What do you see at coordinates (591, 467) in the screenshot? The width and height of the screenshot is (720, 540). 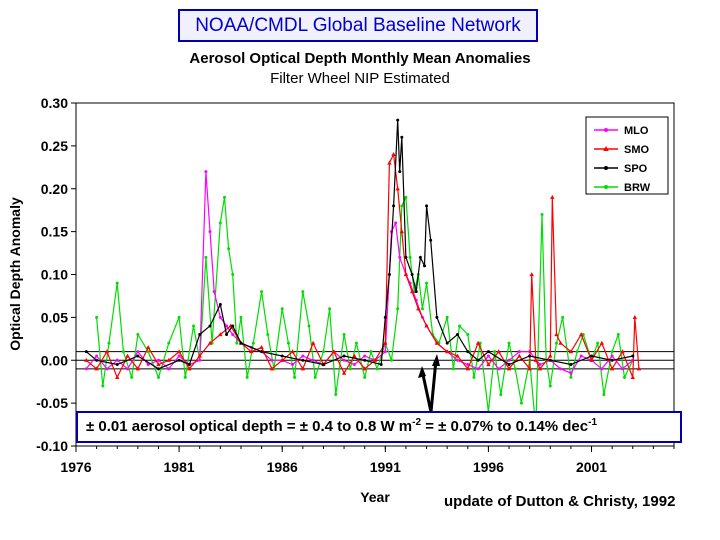 I see `x-tick-label: 2001` at bounding box center [591, 467].